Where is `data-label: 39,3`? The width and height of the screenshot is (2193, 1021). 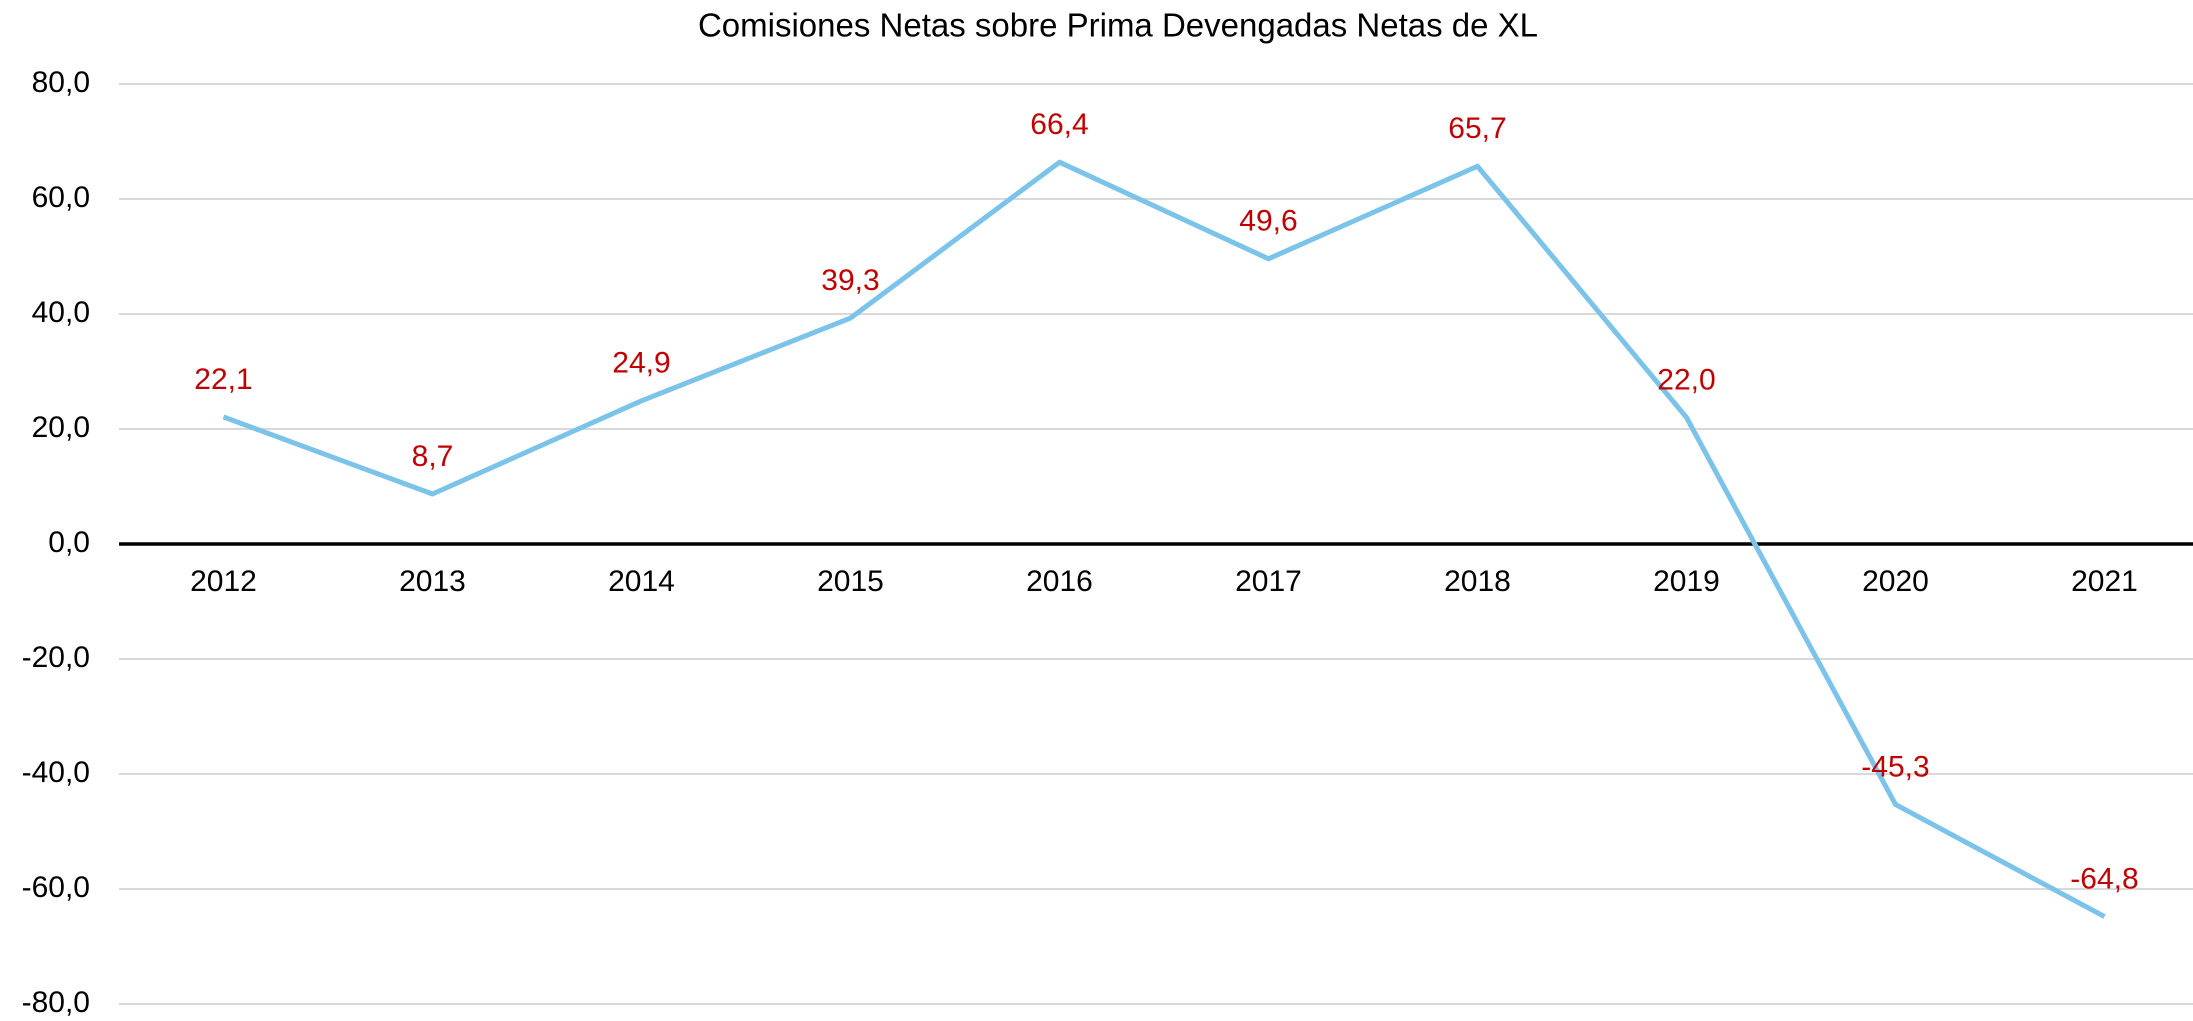 data-label: 39,3 is located at coordinates (850, 280).